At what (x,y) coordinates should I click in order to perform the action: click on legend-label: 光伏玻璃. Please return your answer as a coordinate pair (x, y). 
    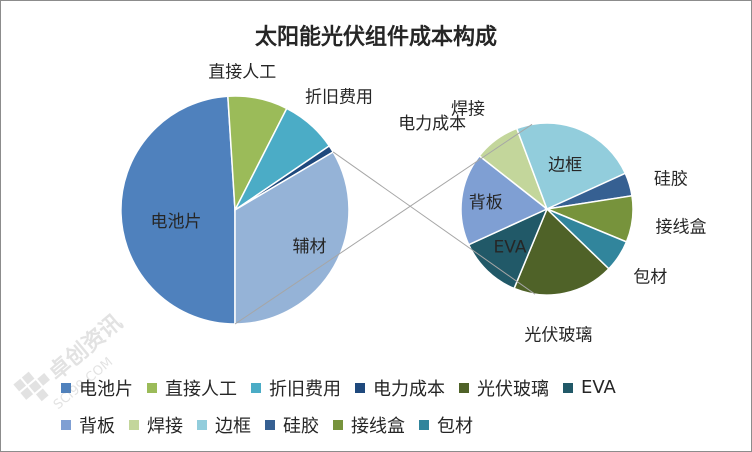
    Looking at the image, I should click on (513, 389).